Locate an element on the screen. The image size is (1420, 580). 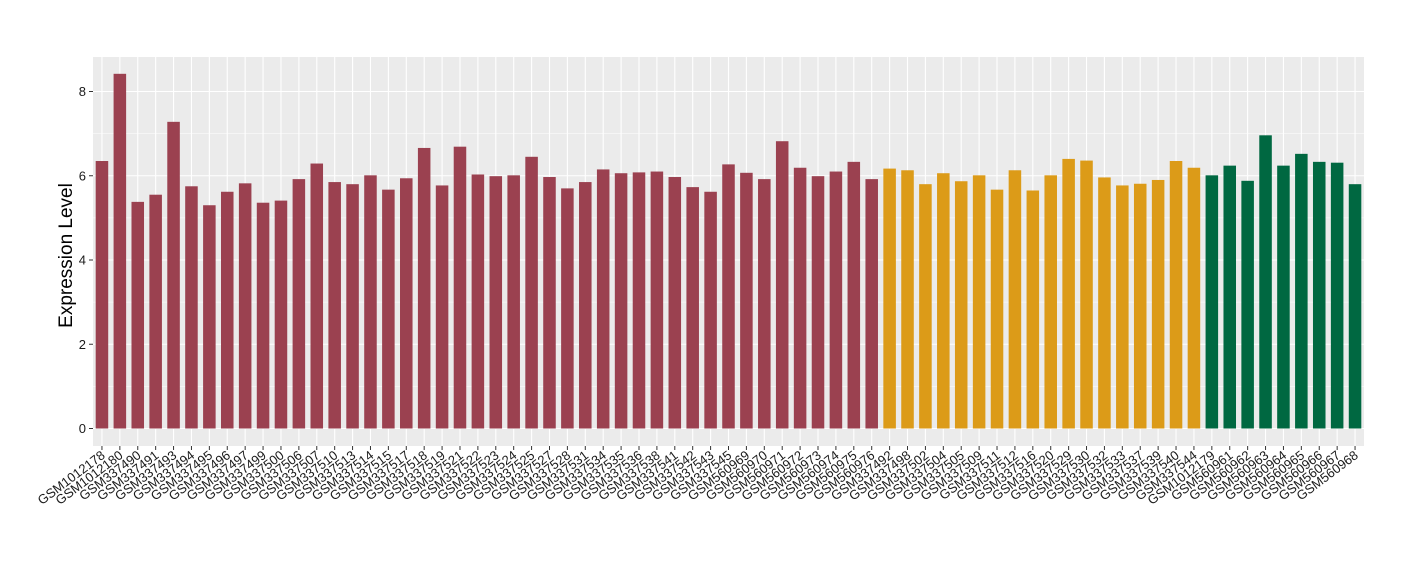
bar-GSM337525 is located at coordinates (531, 292).